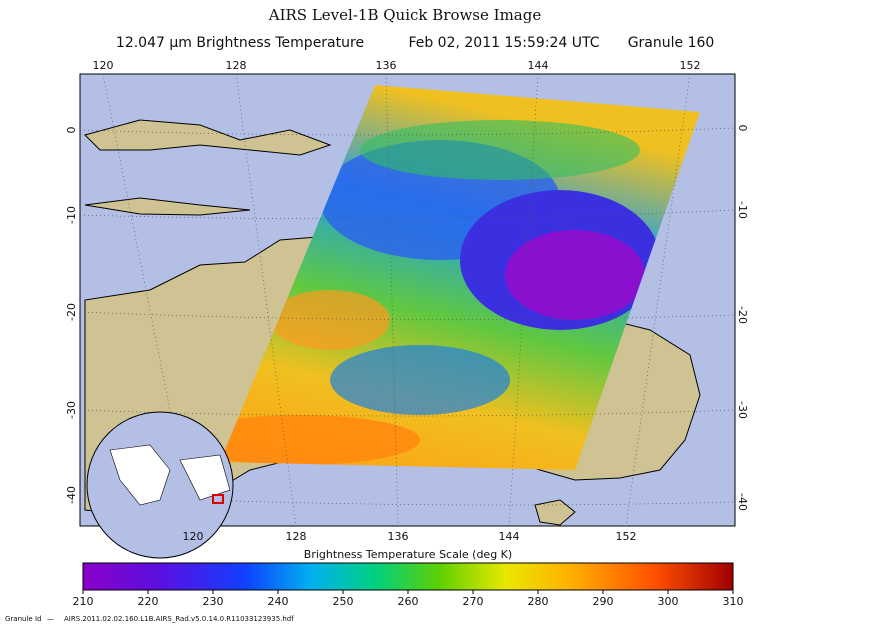  I want to click on colorbar-tick-label: 240, so click(278, 601).